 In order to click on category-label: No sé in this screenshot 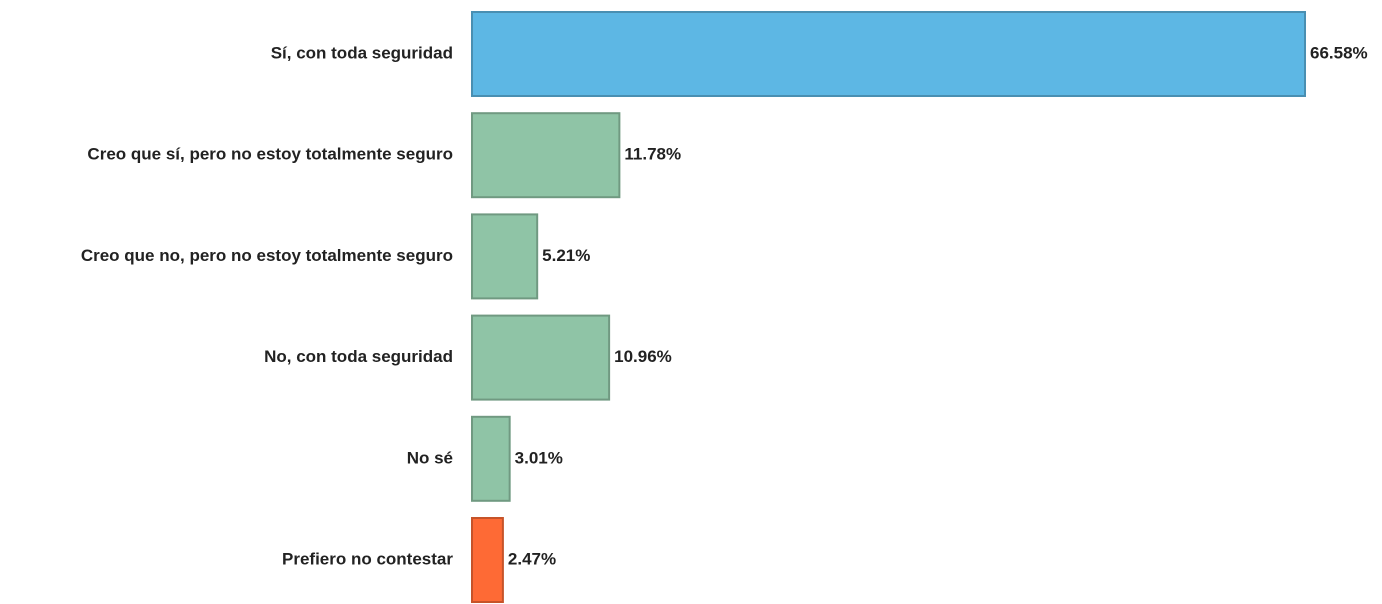, I will do `click(430, 457)`.